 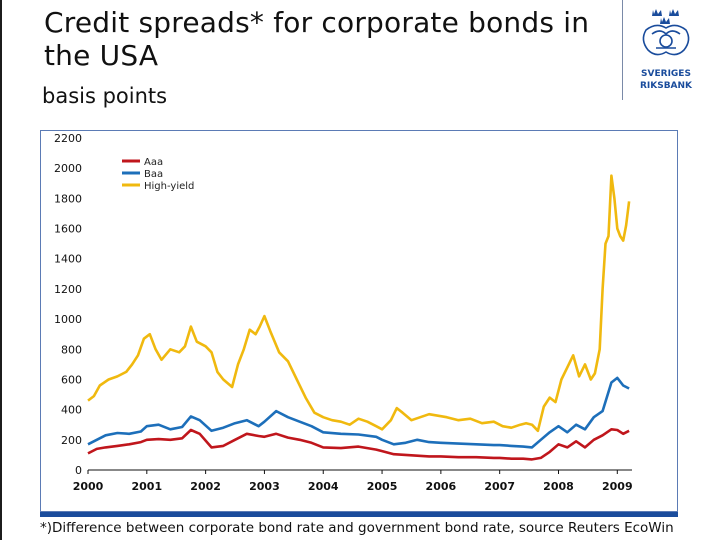 What do you see at coordinates (153, 162) in the screenshot?
I see `legend-label: Aaa` at bounding box center [153, 162].